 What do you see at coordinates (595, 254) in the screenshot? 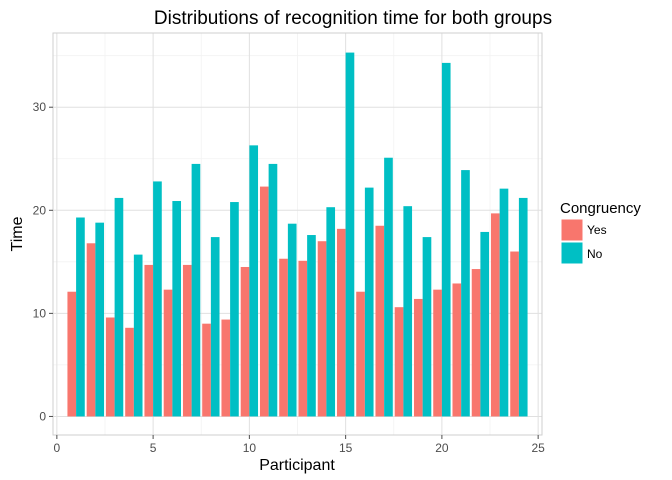
I see `legend-label-no: No` at bounding box center [595, 254].